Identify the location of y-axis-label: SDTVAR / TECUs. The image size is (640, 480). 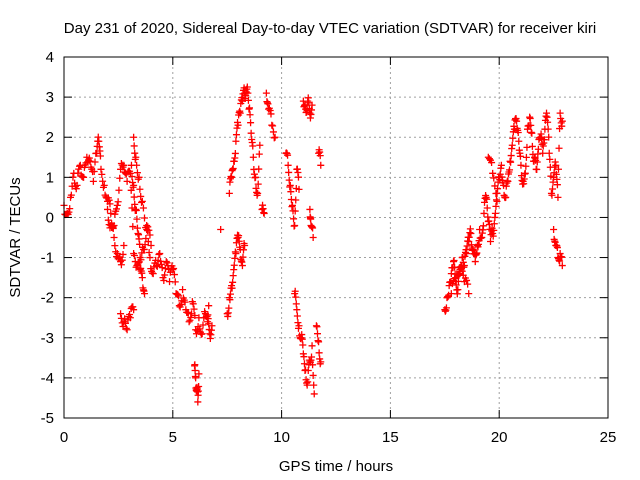
(15, 237).